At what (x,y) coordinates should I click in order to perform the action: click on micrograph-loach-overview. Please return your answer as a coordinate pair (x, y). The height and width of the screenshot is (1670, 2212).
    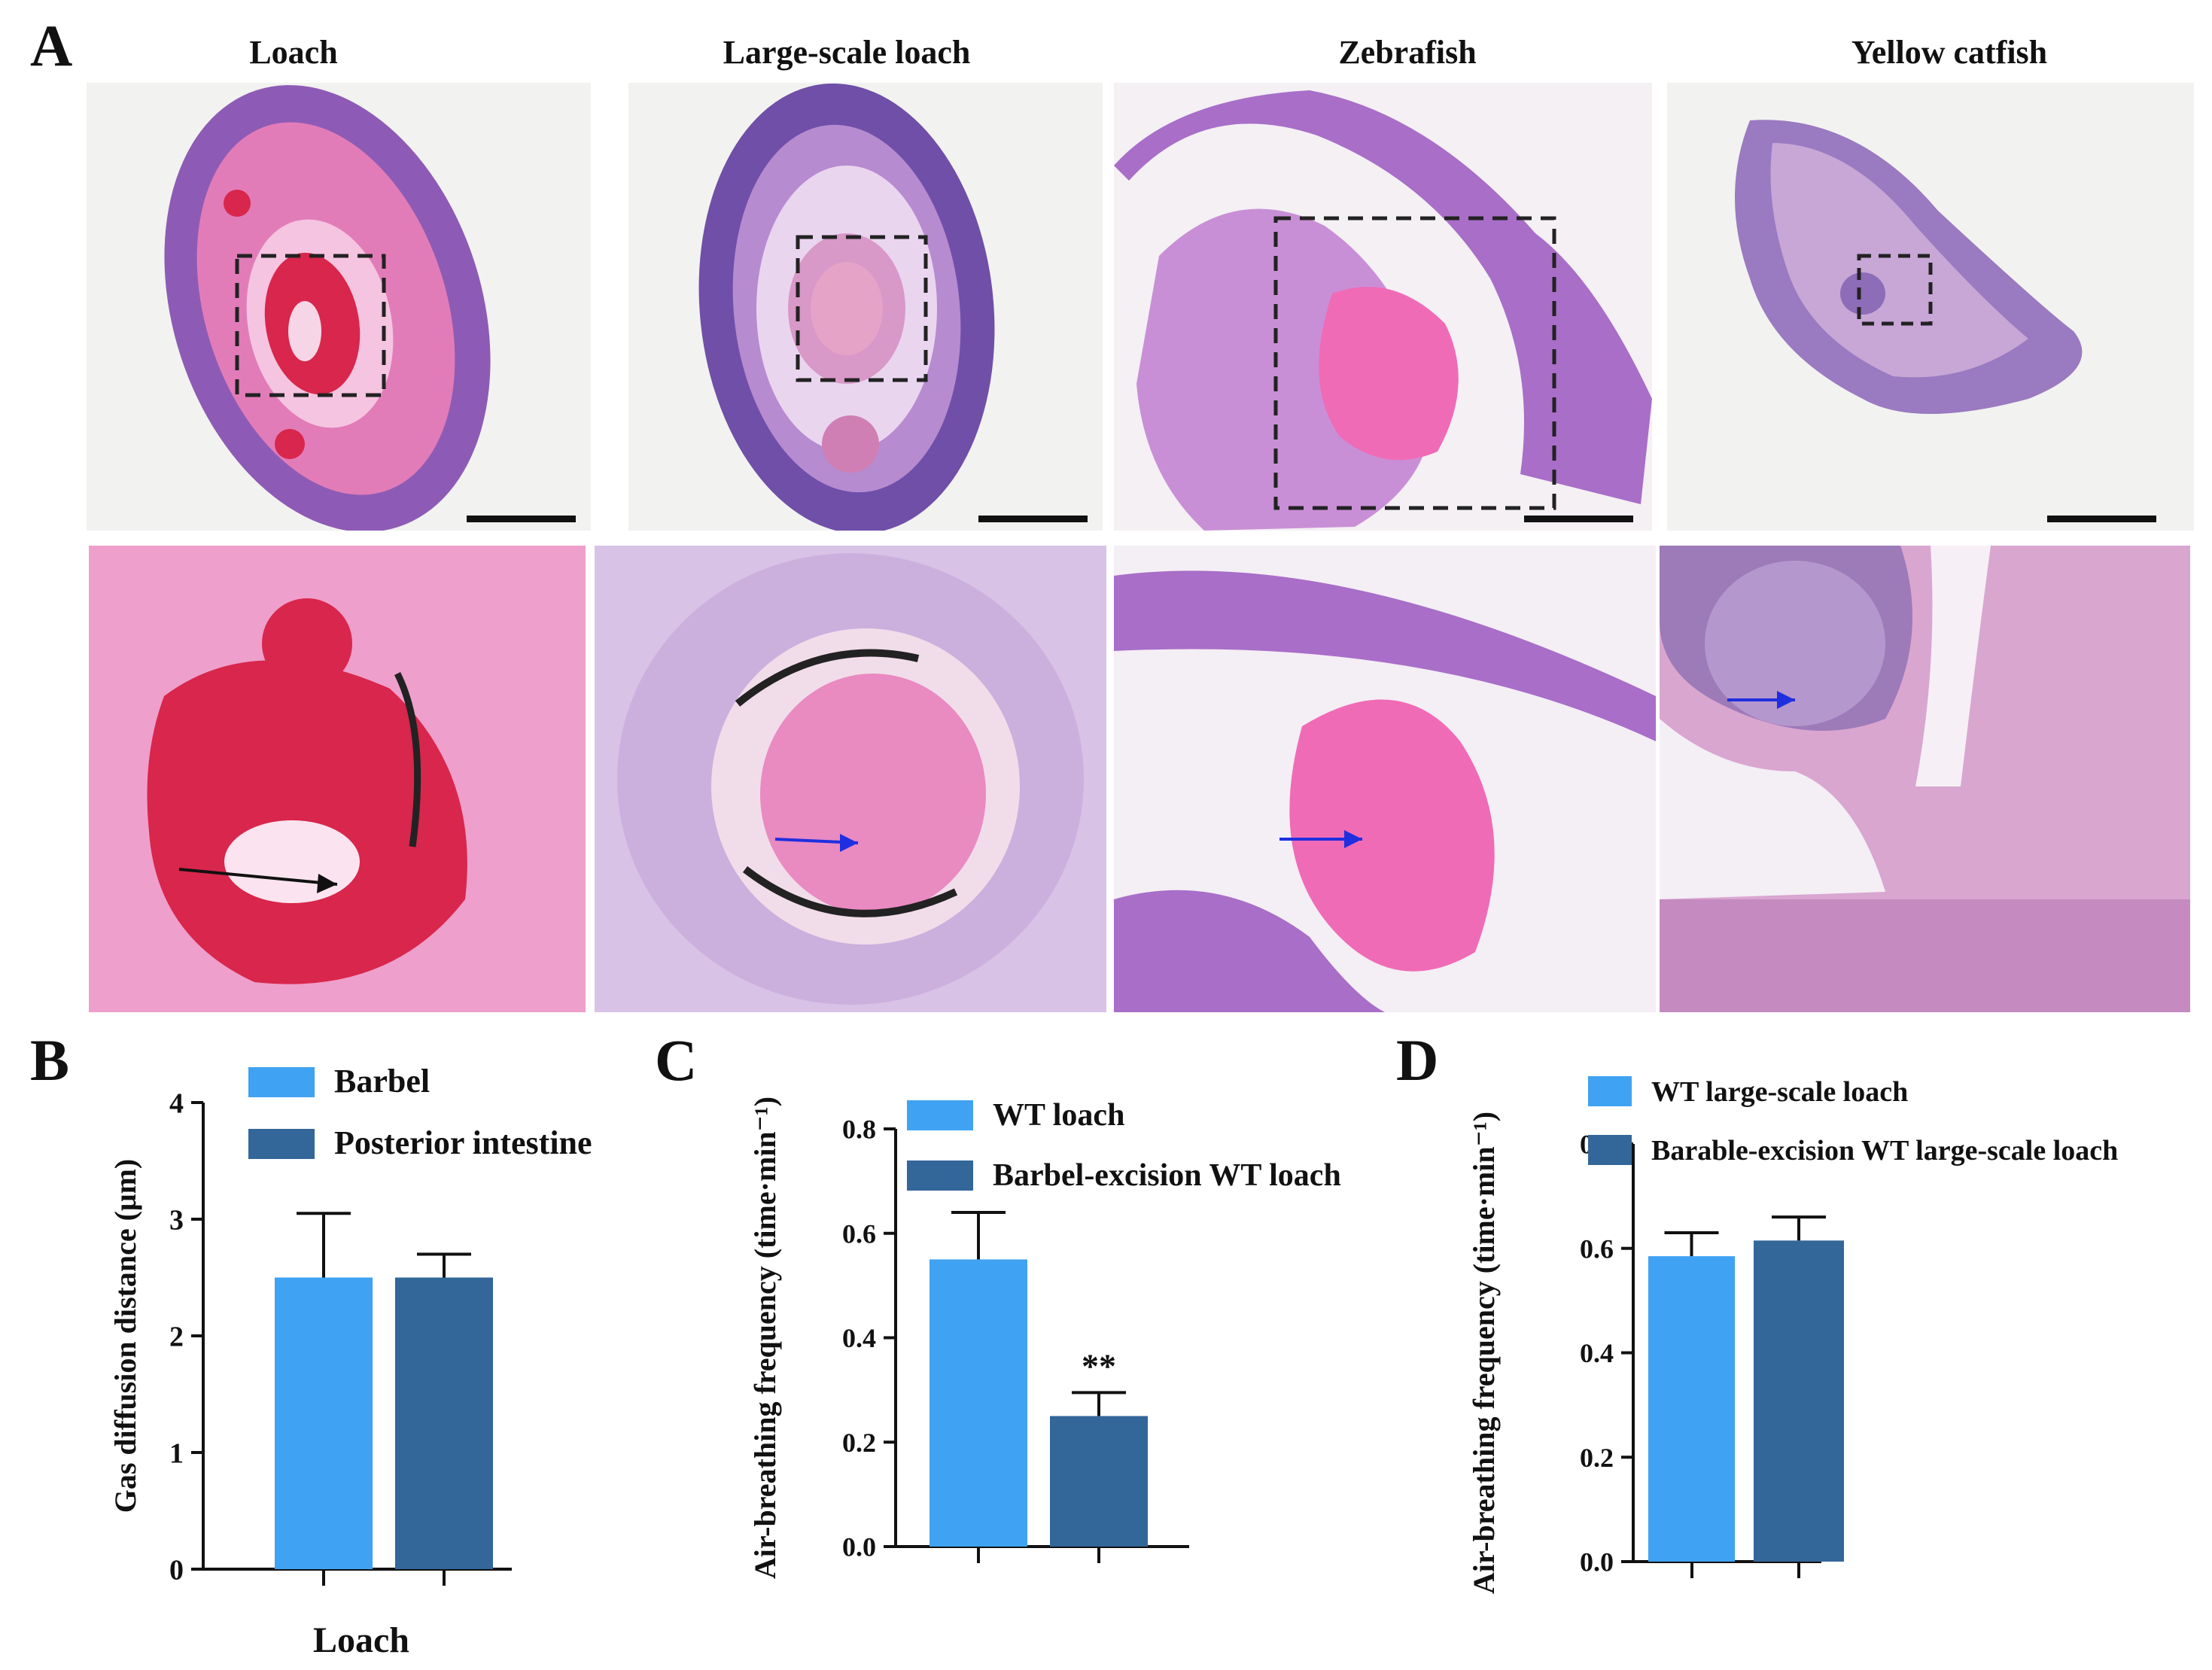
    Looking at the image, I should click on (339, 307).